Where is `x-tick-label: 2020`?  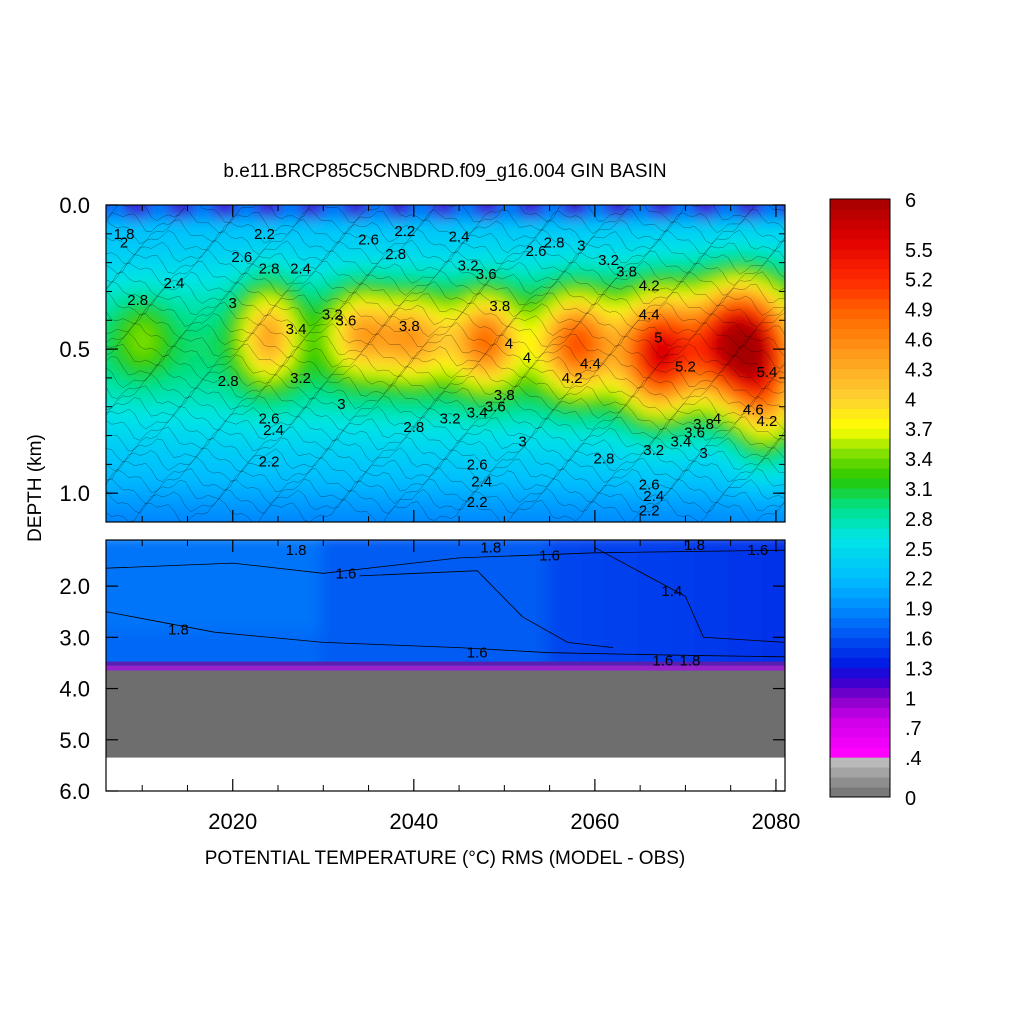 x-tick-label: 2020 is located at coordinates (232, 821).